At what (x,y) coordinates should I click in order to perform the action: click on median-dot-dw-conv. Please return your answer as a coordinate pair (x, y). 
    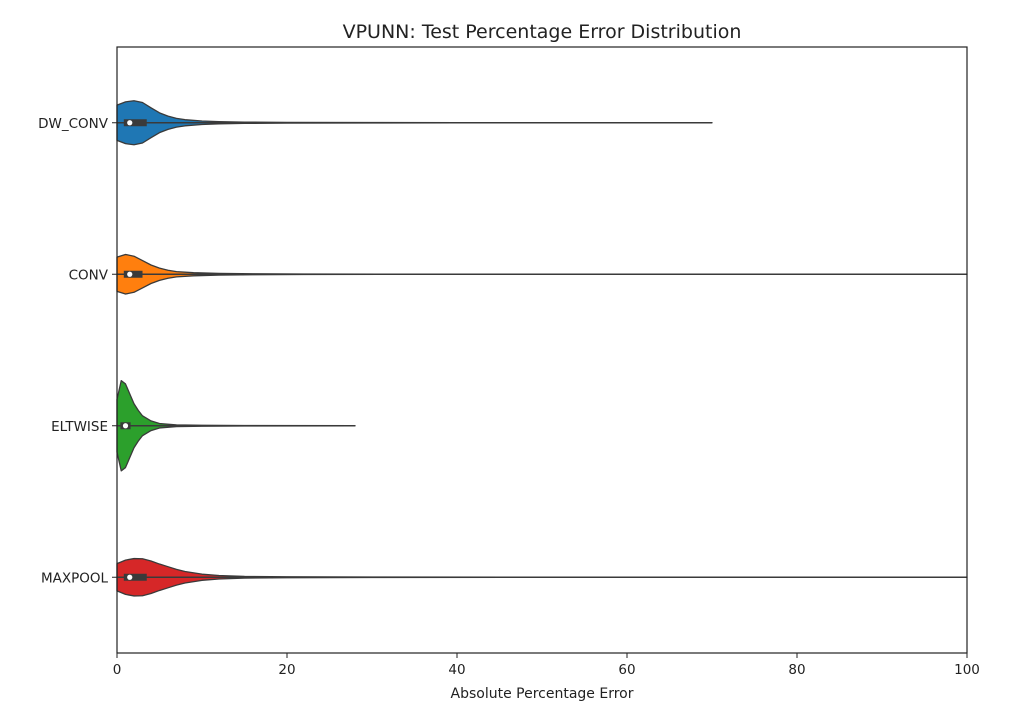
    Looking at the image, I should click on (130, 123).